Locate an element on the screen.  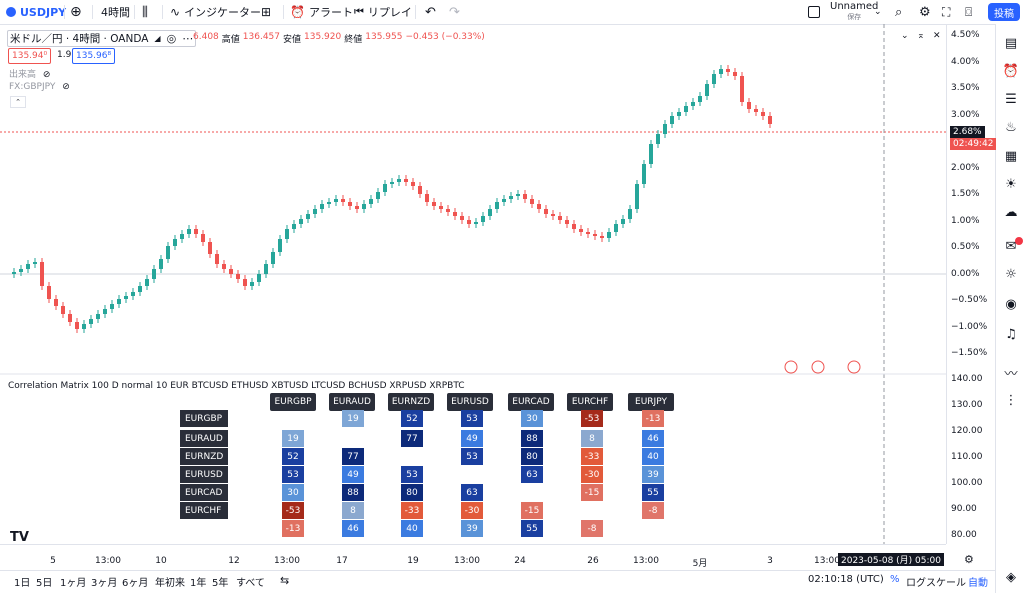
symbol-search-button: USDJPY is located at coordinates (36, 12).